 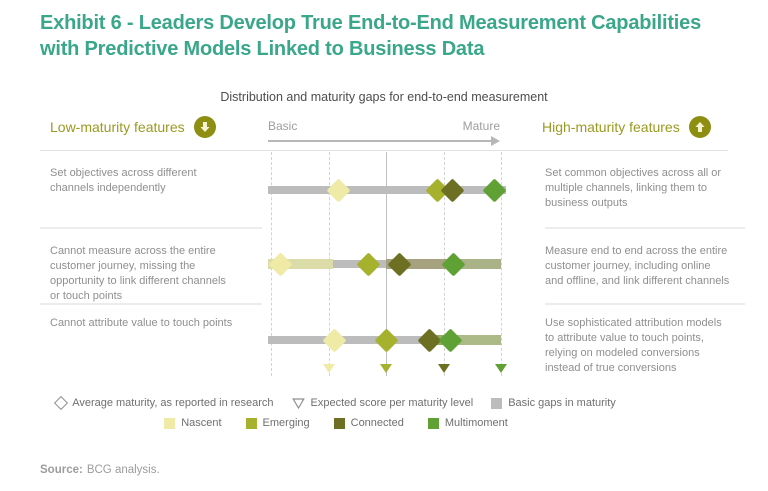 I want to click on source-label: Source:, so click(x=61, y=470).